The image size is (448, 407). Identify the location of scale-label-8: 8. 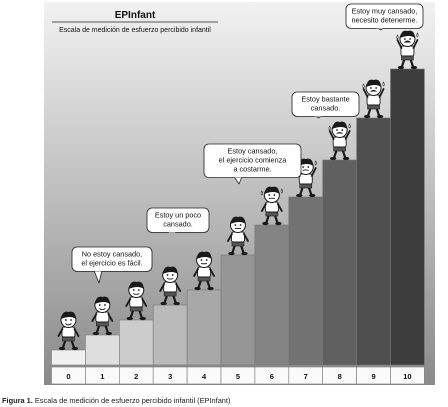
(340, 376).